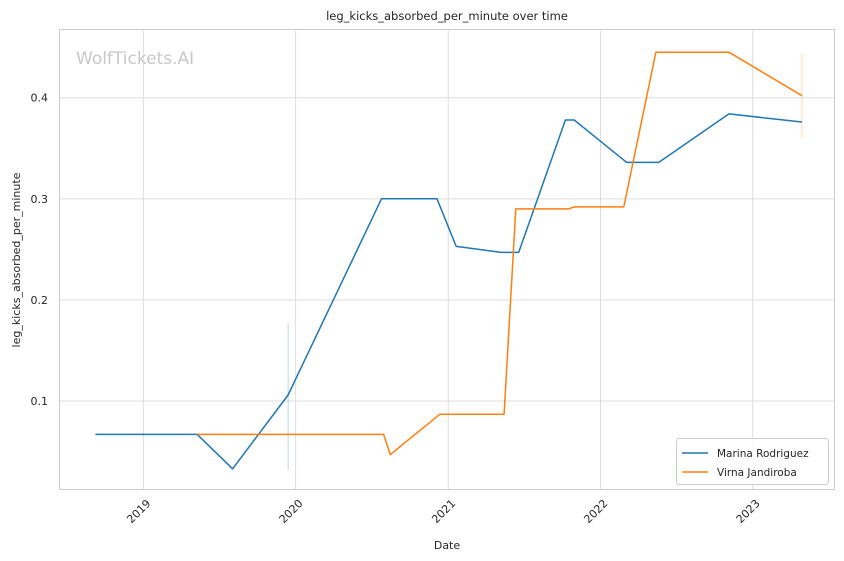  I want to click on y-tick-label: 0.1, so click(40, 401).